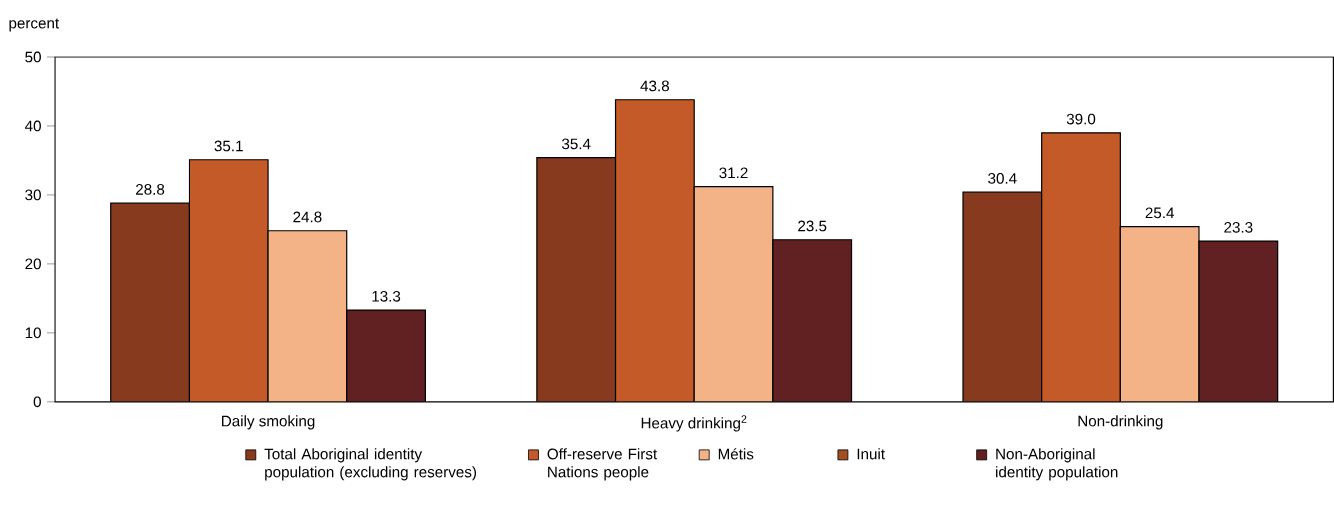 This screenshot has width=1334, height=508. Describe the element at coordinates (370, 464) in the screenshot. I see `legend-label: Total Aboriginal identity population (excluding reserves)` at that location.